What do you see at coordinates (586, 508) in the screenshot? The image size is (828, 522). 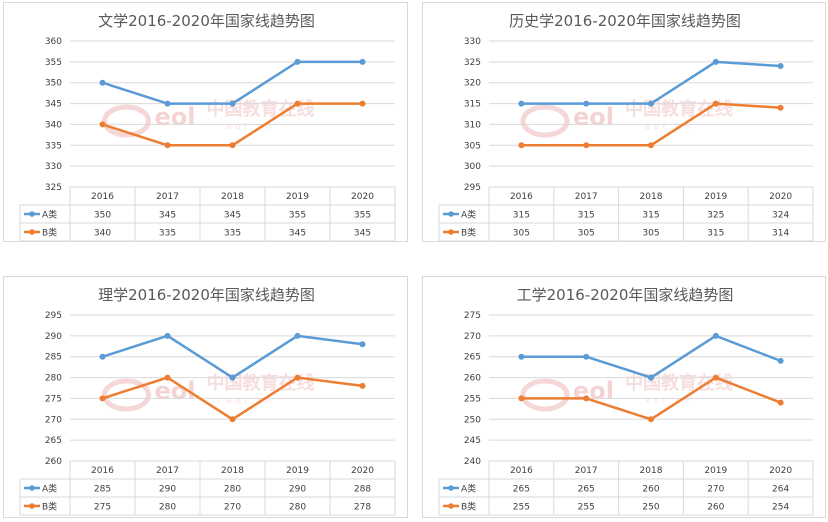 I see `data-table-cell: 255` at bounding box center [586, 508].